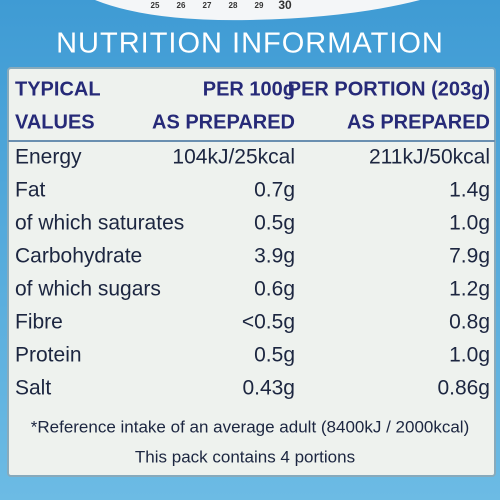 Image resolution: width=500 pixels, height=500 pixels. Describe the element at coordinates (181, 5) in the screenshot. I see `date-number: 26` at that location.